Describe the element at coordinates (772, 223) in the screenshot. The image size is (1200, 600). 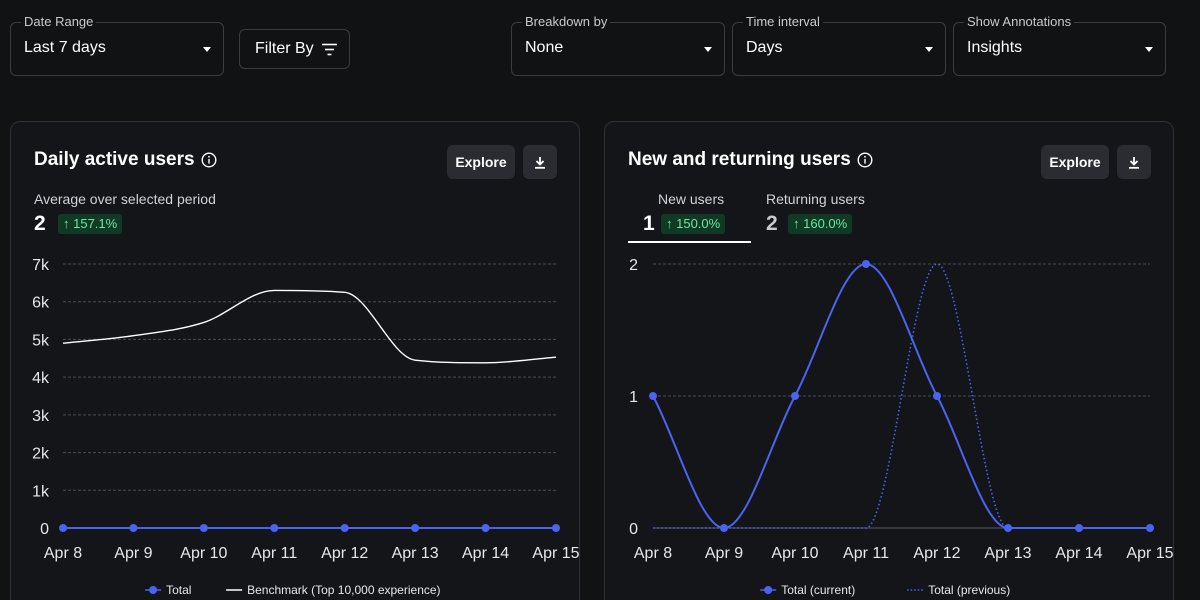
I see `returning-users-value: 2` at that location.